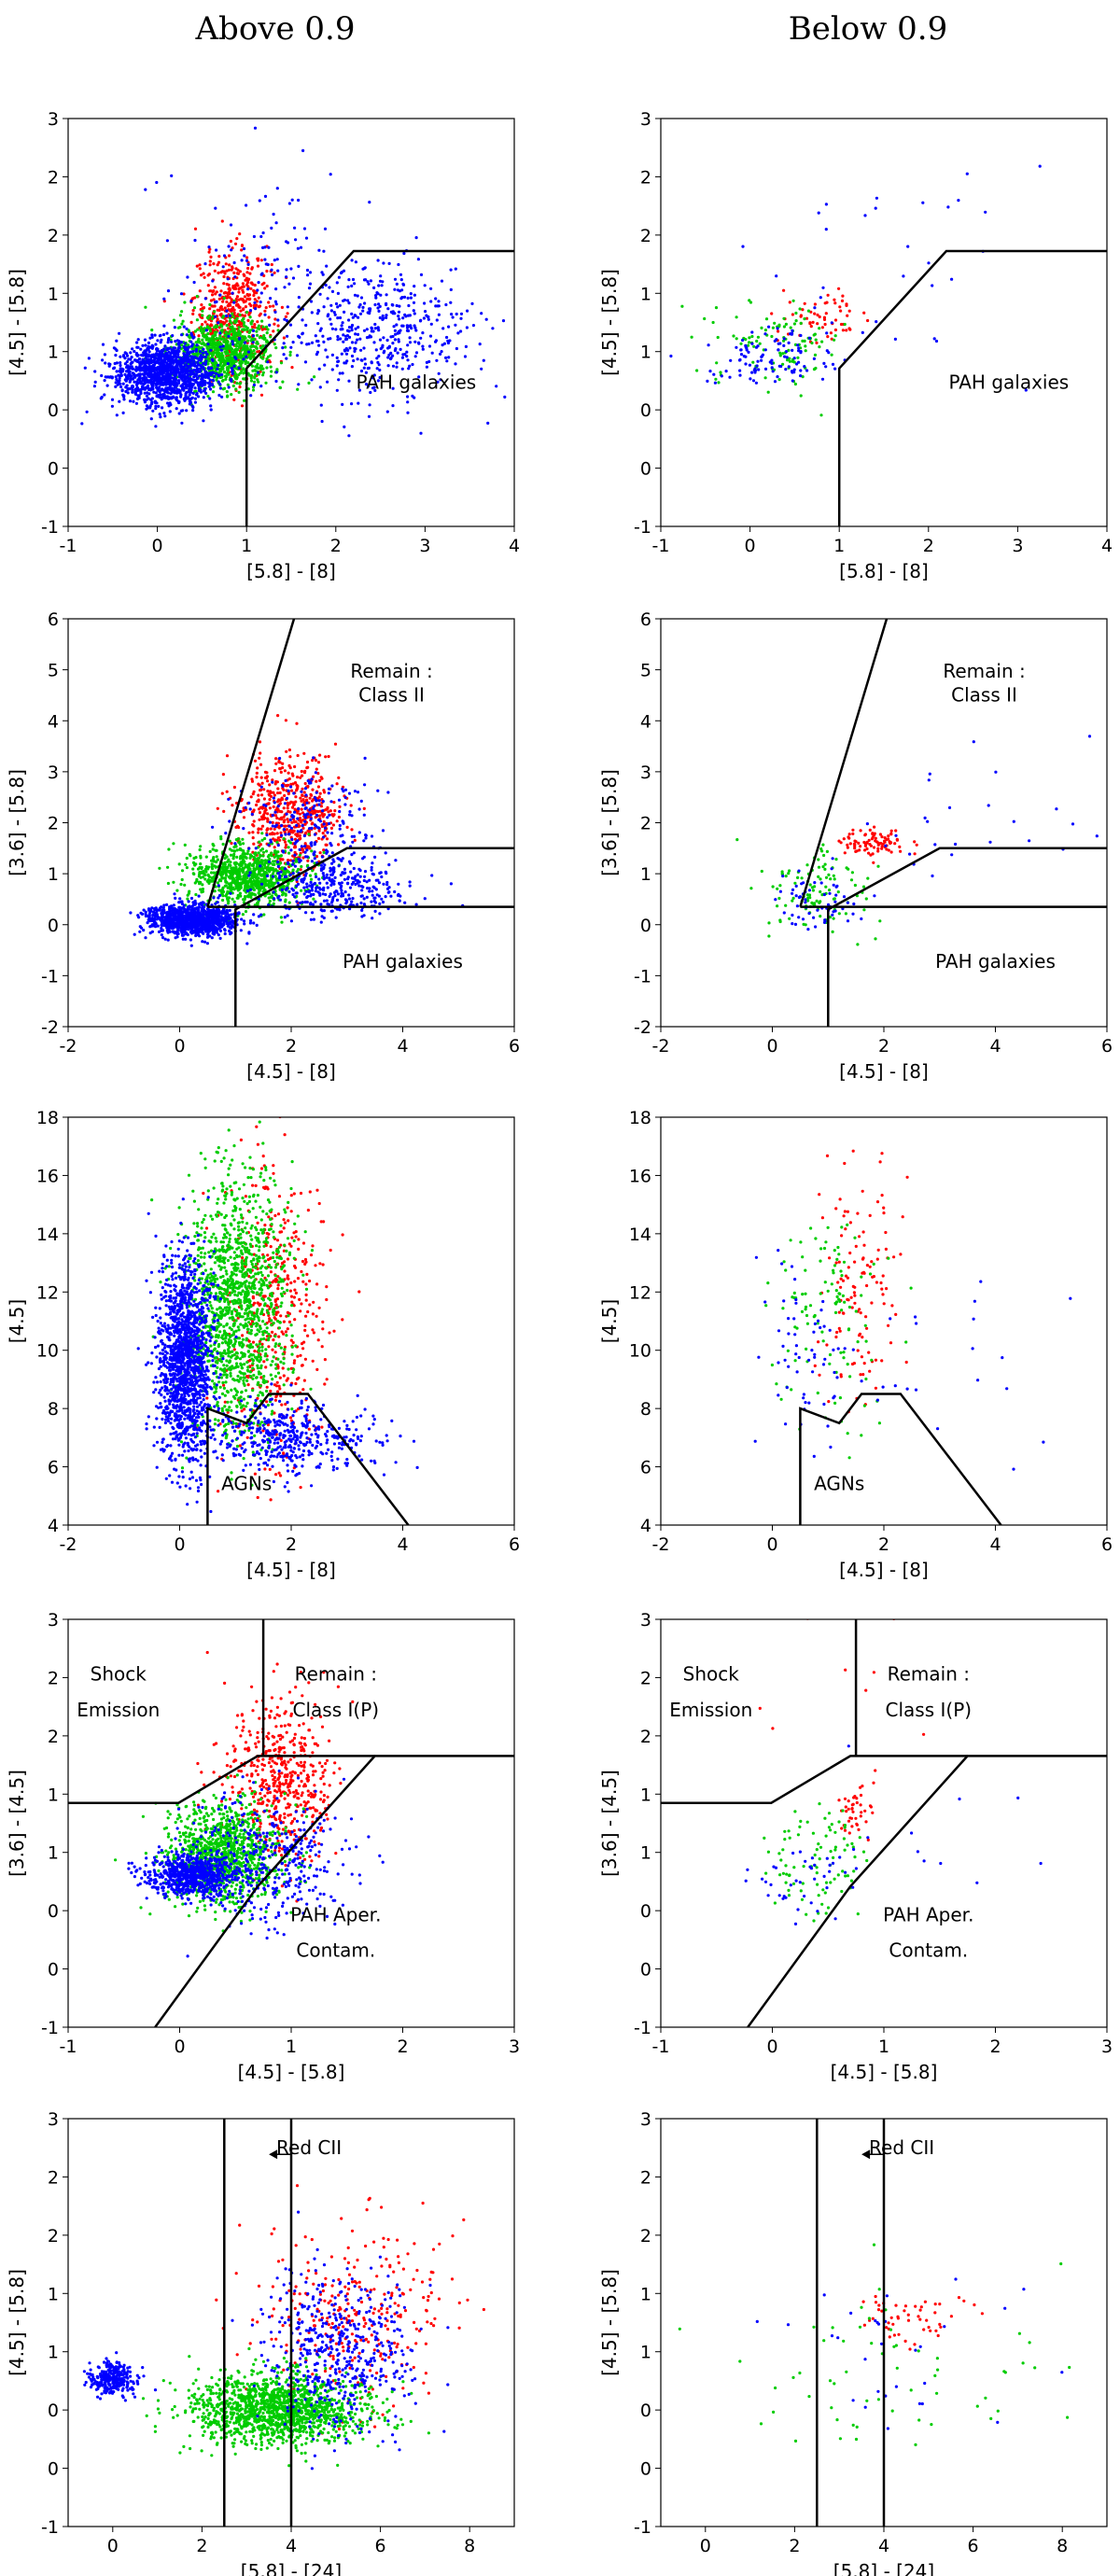 The image size is (1120, 2576). I want to click on x-tick-label: -1, so click(661, 546).